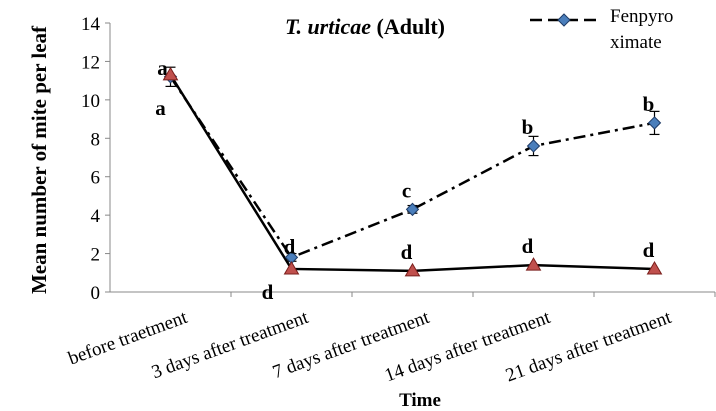 This screenshot has height=411, width=716. What do you see at coordinates (420, 400) in the screenshot?
I see `x-axis-label: Time` at bounding box center [420, 400].